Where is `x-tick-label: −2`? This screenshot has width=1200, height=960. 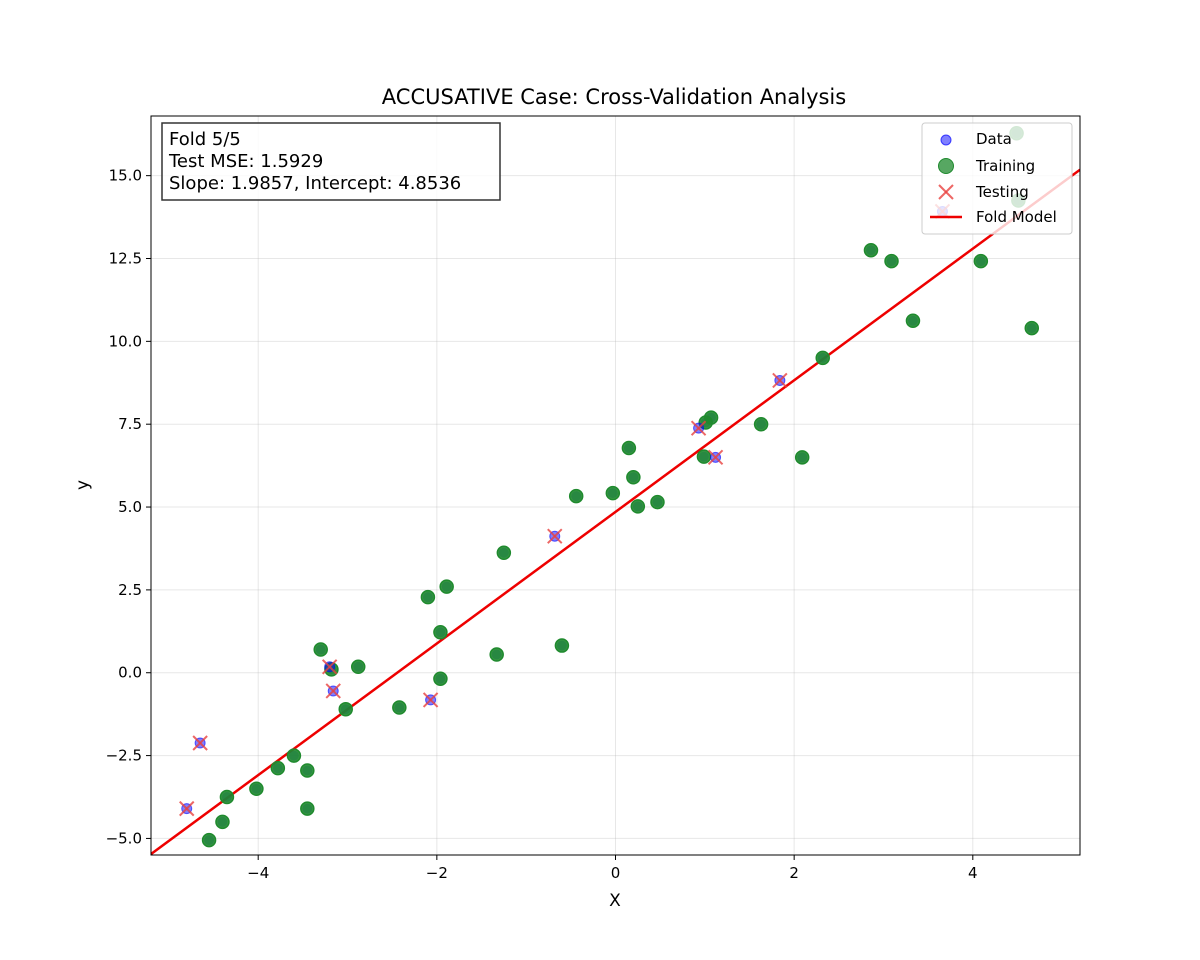 x-tick-label: −2 is located at coordinates (437, 873).